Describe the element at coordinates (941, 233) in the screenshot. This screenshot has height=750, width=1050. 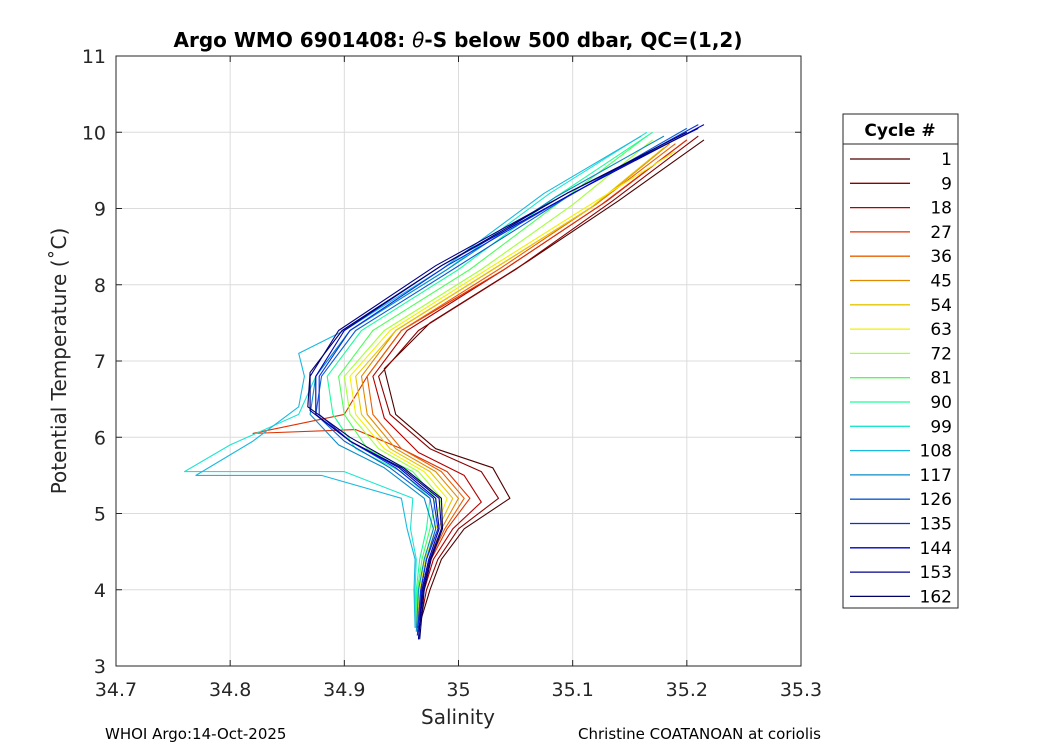
I see `legend-label-27: 27` at that location.